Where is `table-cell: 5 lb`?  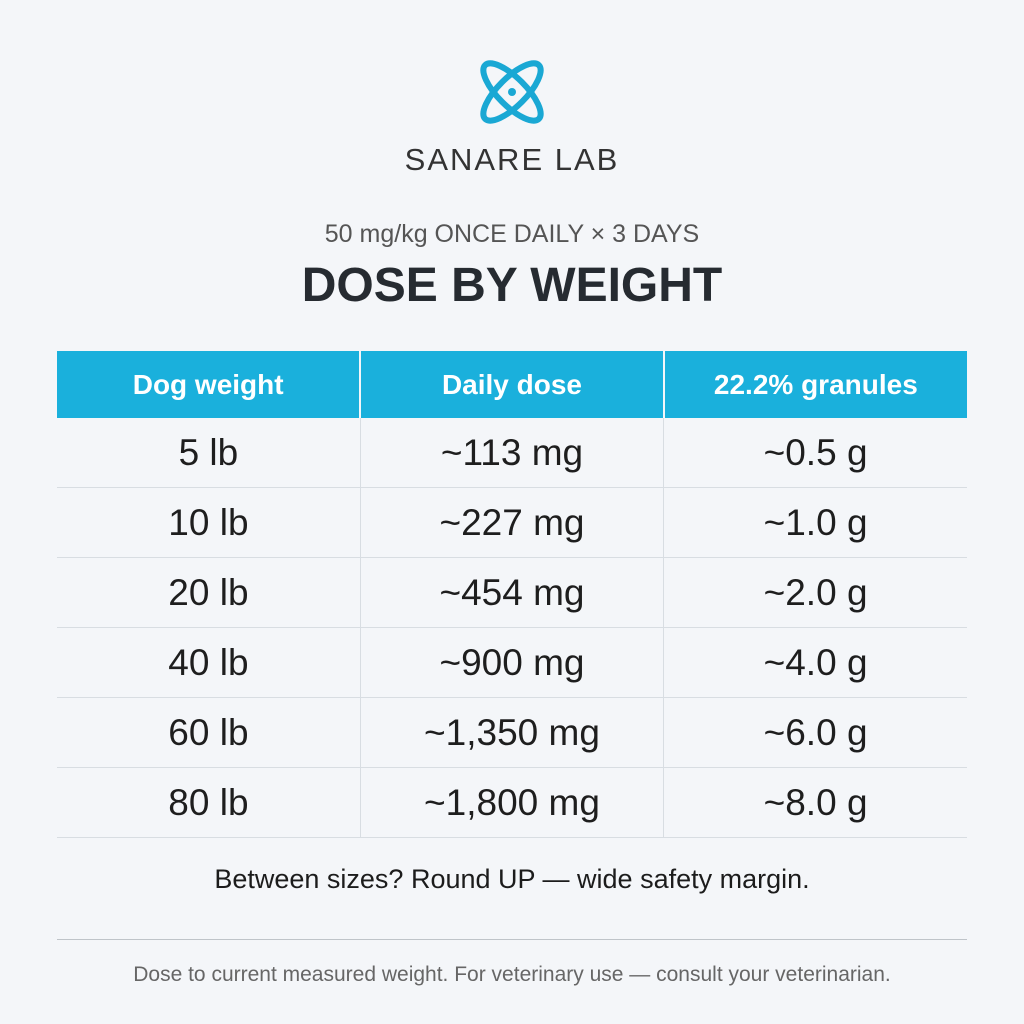 table-cell: 5 lb is located at coordinates (209, 453).